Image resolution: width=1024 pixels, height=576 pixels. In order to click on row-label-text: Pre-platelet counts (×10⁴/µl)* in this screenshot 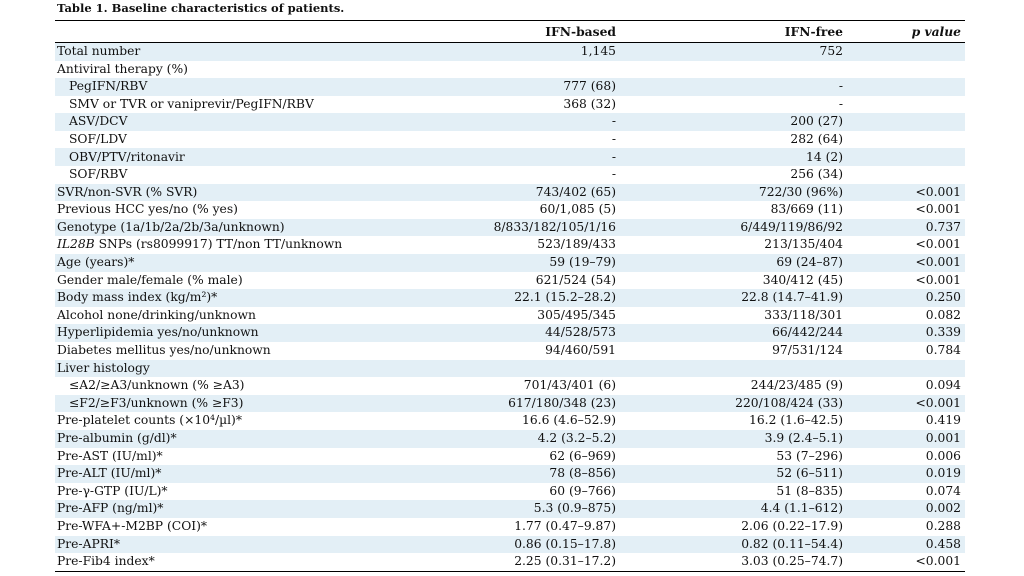, I will do `click(149, 420)`.